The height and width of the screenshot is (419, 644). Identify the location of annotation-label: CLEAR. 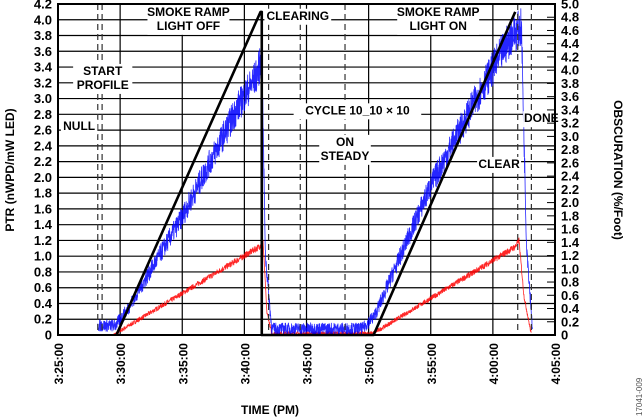
(499, 164).